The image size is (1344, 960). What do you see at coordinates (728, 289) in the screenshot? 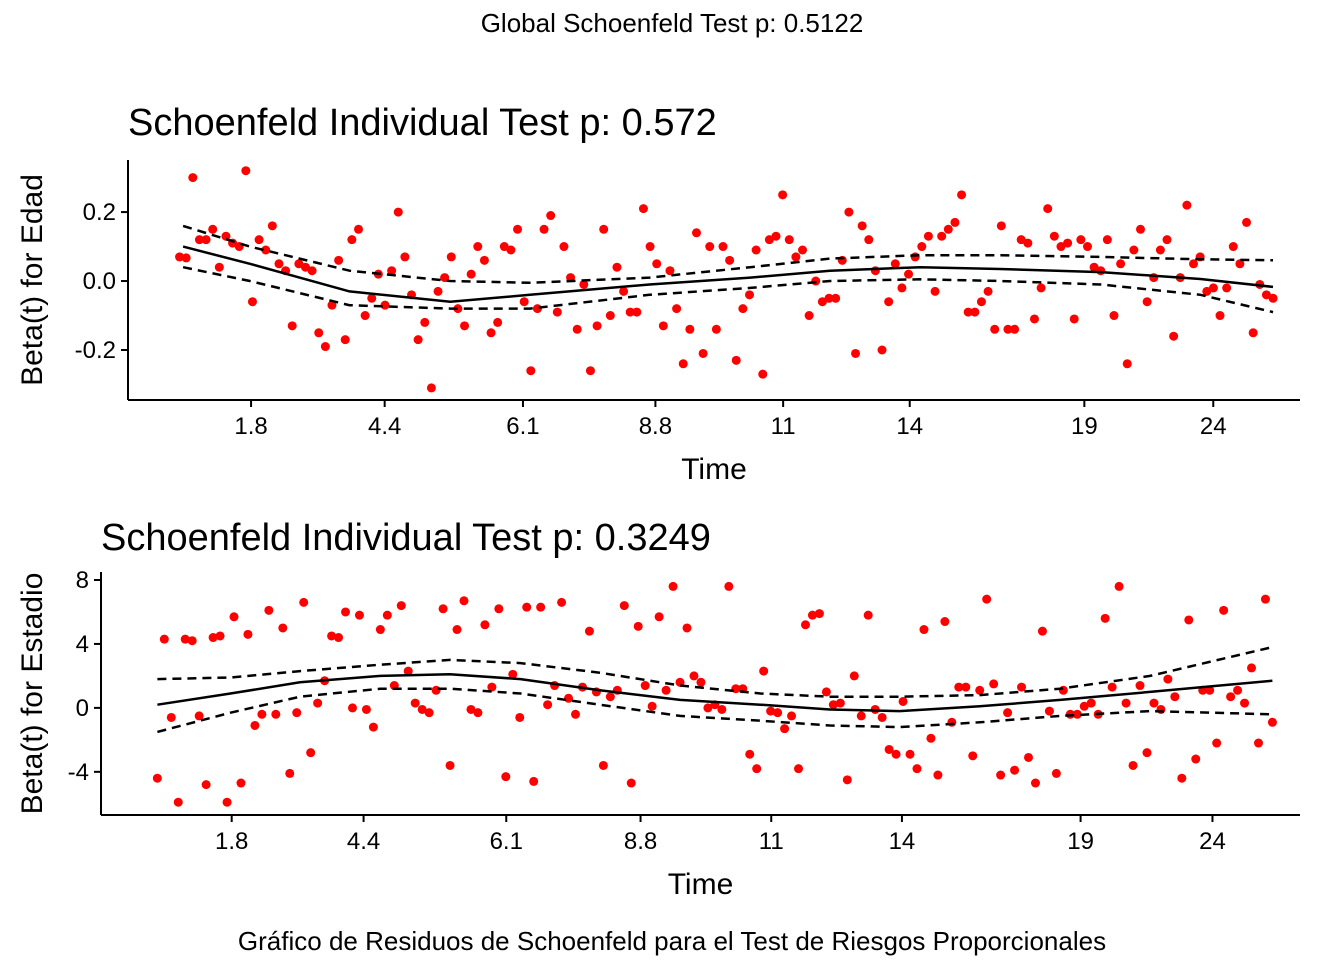
I see `lower-confidence-line` at bounding box center [728, 289].